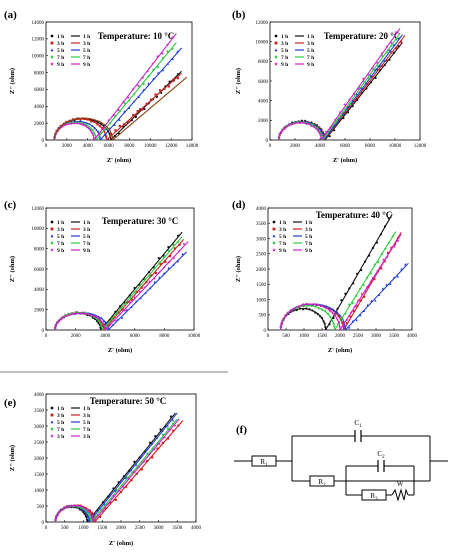  I want to click on x-tick-label: 4000, so click(320, 146).